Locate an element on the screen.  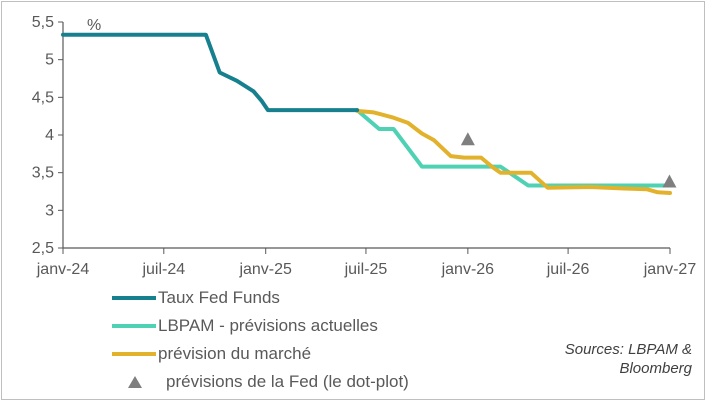
y-tick-label: 5,5 is located at coordinates (43, 22).